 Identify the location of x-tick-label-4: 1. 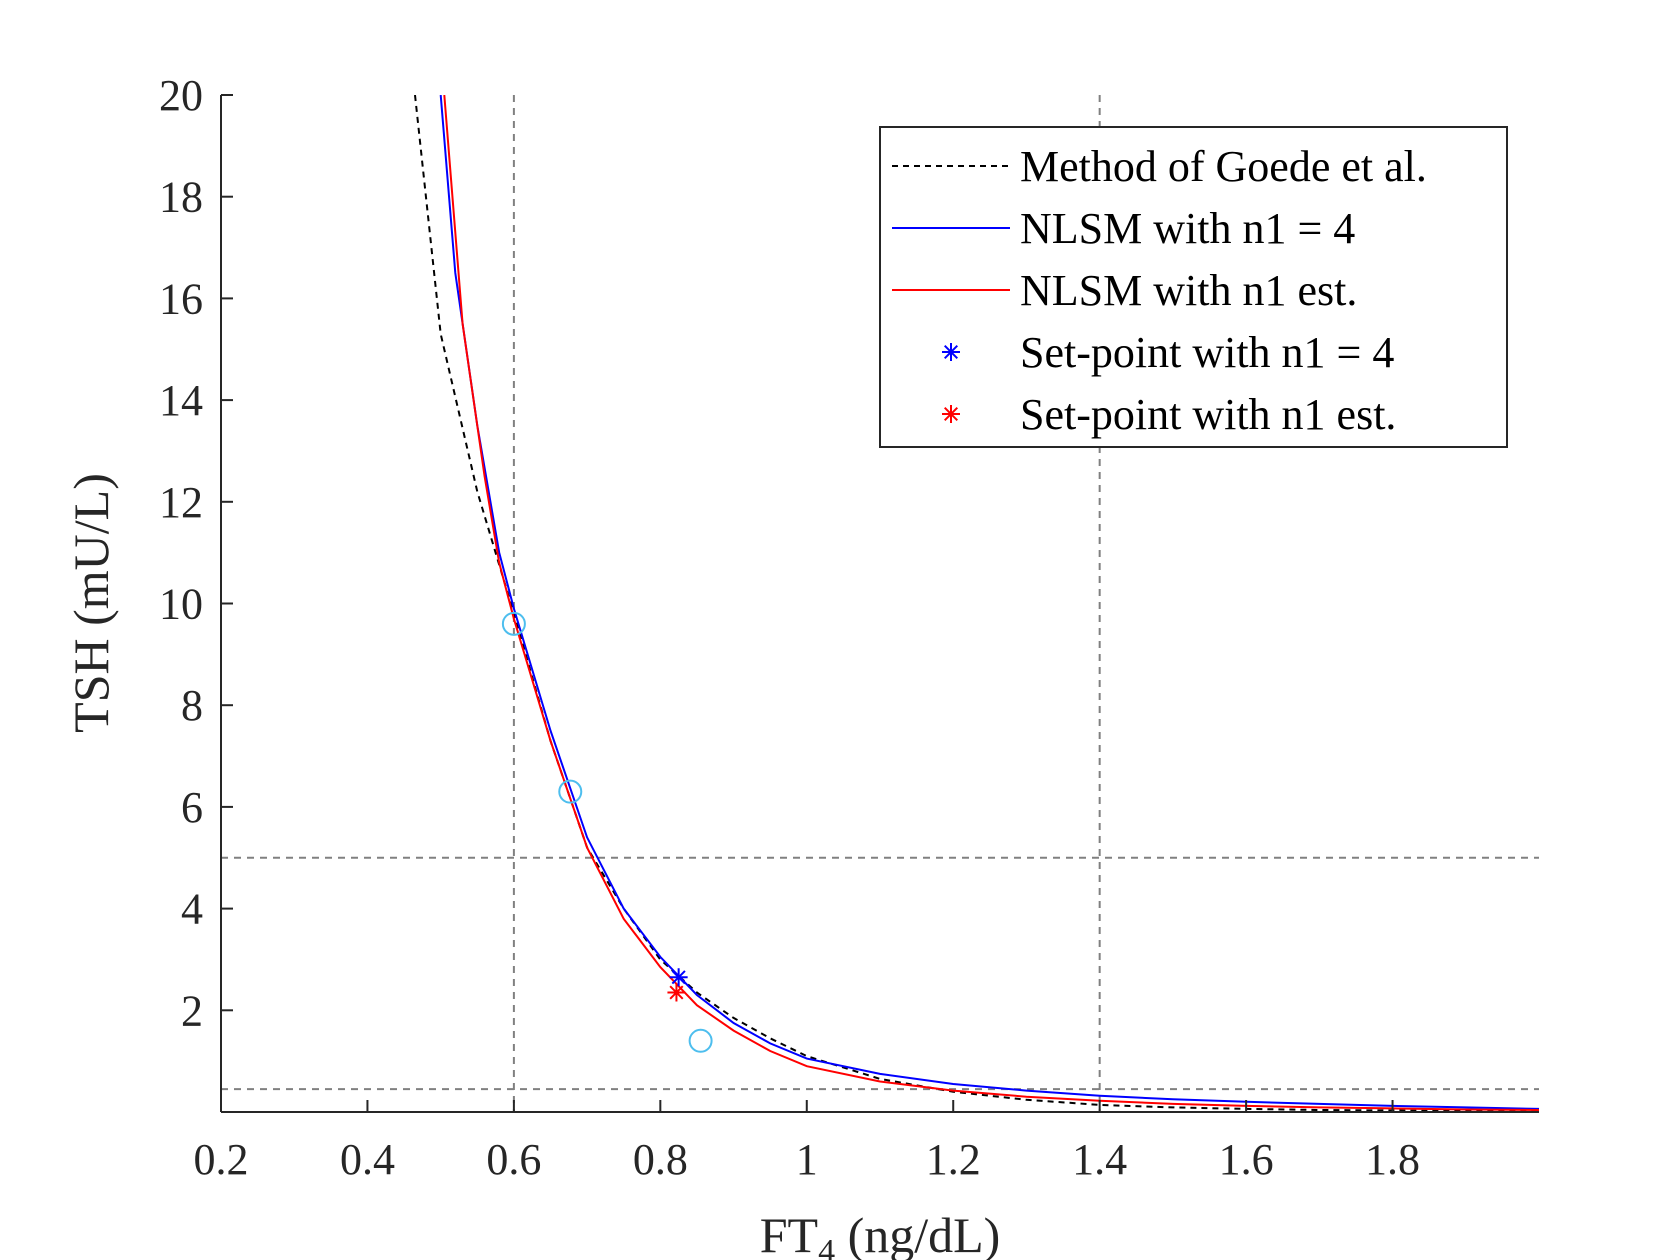
(807, 1159).